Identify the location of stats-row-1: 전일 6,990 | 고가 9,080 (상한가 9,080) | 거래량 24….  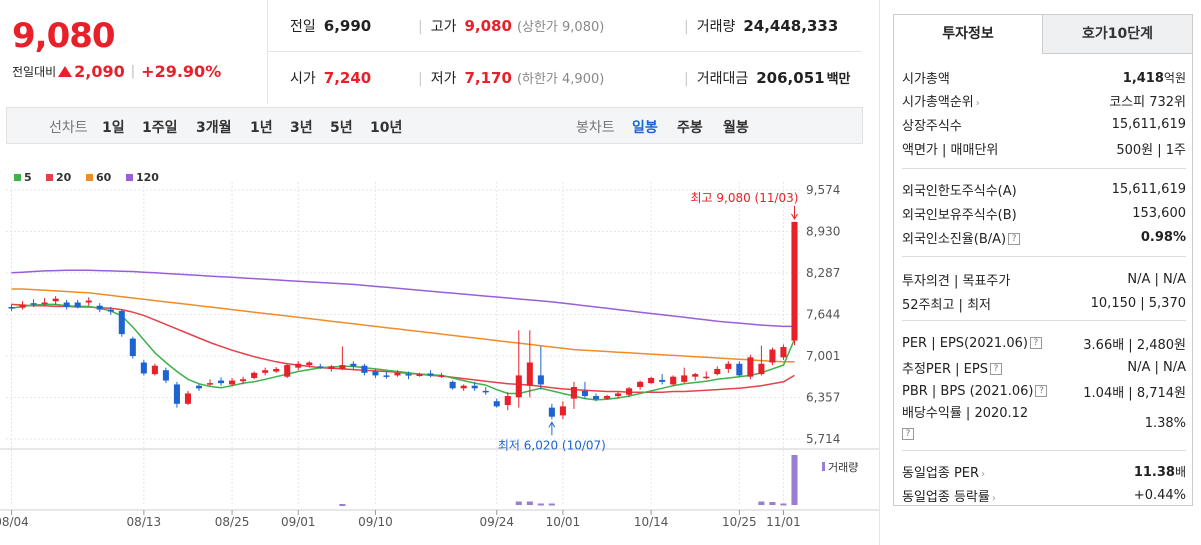
(565, 26).